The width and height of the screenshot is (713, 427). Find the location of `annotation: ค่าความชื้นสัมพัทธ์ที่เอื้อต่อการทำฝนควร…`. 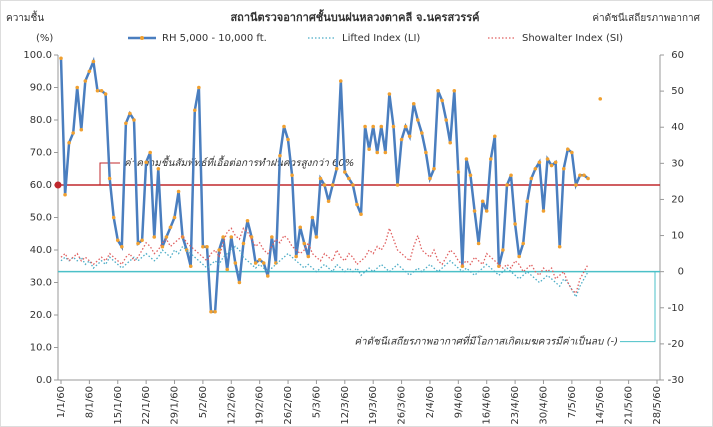

annotation: ค่าความชื้นสัมพัทธ์ที่เอื้อต่อการทำฝนควร… is located at coordinates (239, 162).